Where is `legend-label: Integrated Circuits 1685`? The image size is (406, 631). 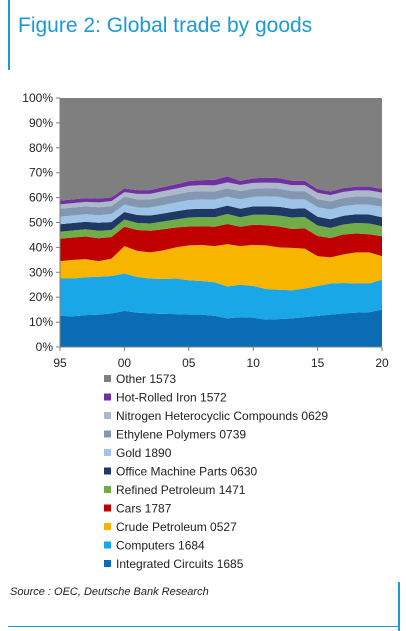
legend-label: Integrated Circuits 1685 is located at coordinates (180, 564).